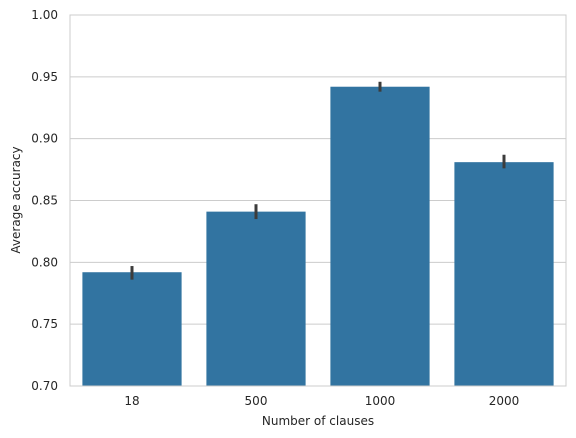  What do you see at coordinates (44, 139) in the screenshot?
I see `y-tick-label: 0.90` at bounding box center [44, 139].